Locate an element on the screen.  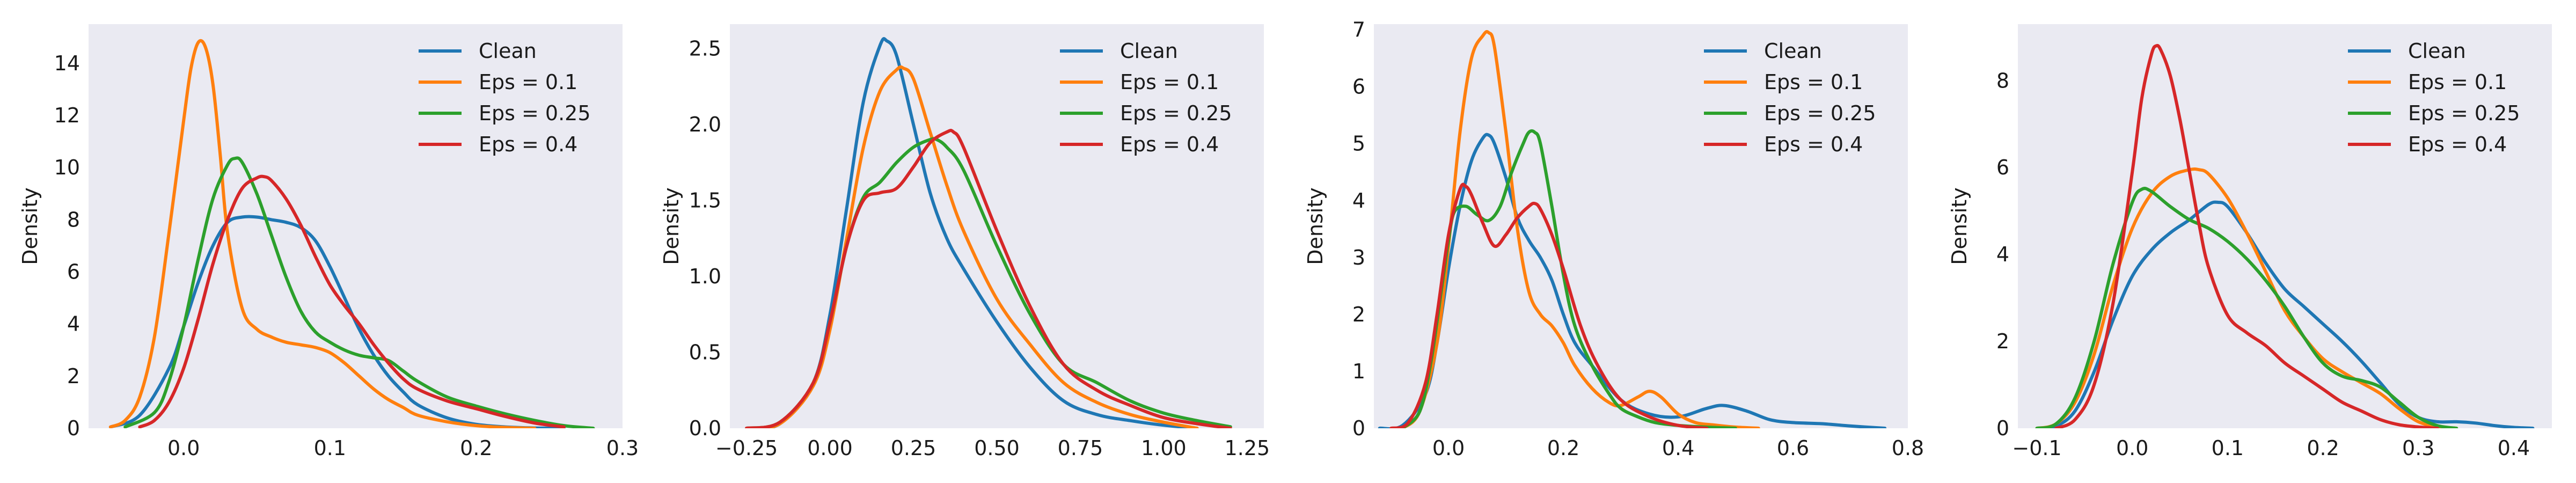
y-tick-label: 3 is located at coordinates (1358, 257).